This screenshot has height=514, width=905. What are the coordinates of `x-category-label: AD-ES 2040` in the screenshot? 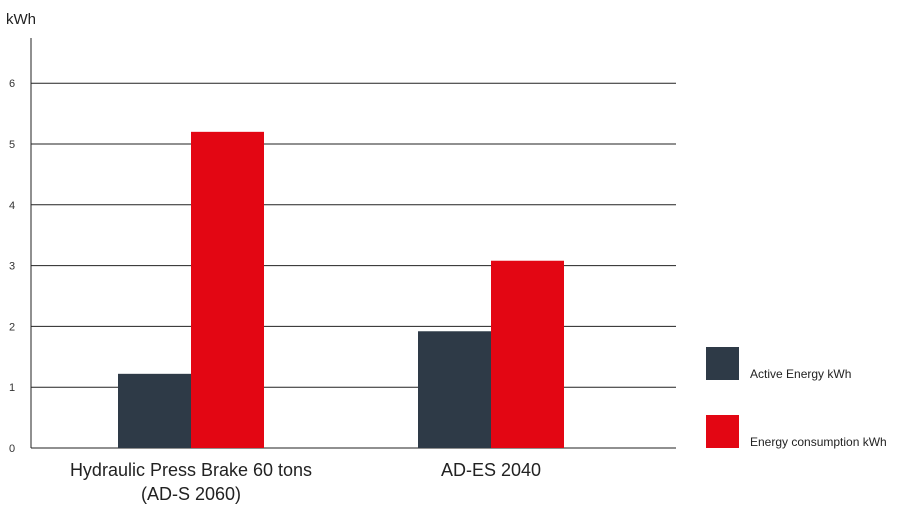 It's located at (491, 470).